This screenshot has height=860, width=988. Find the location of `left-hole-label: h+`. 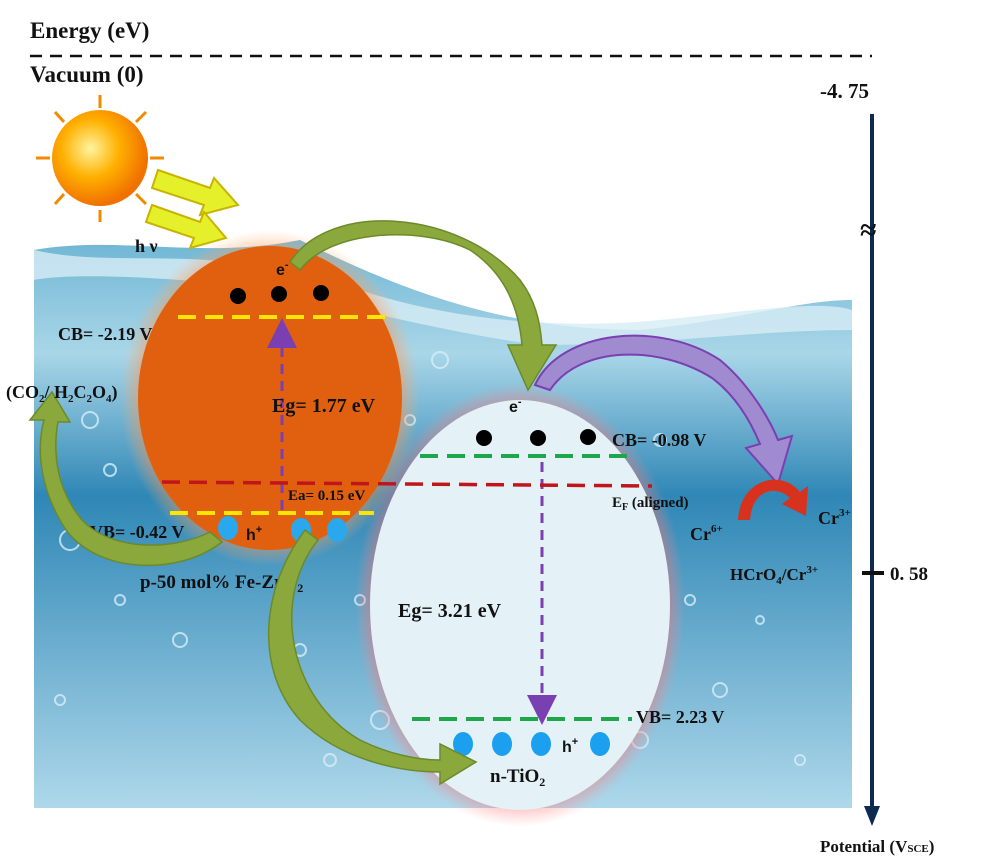

left-hole-label: h+ is located at coordinates (254, 534).